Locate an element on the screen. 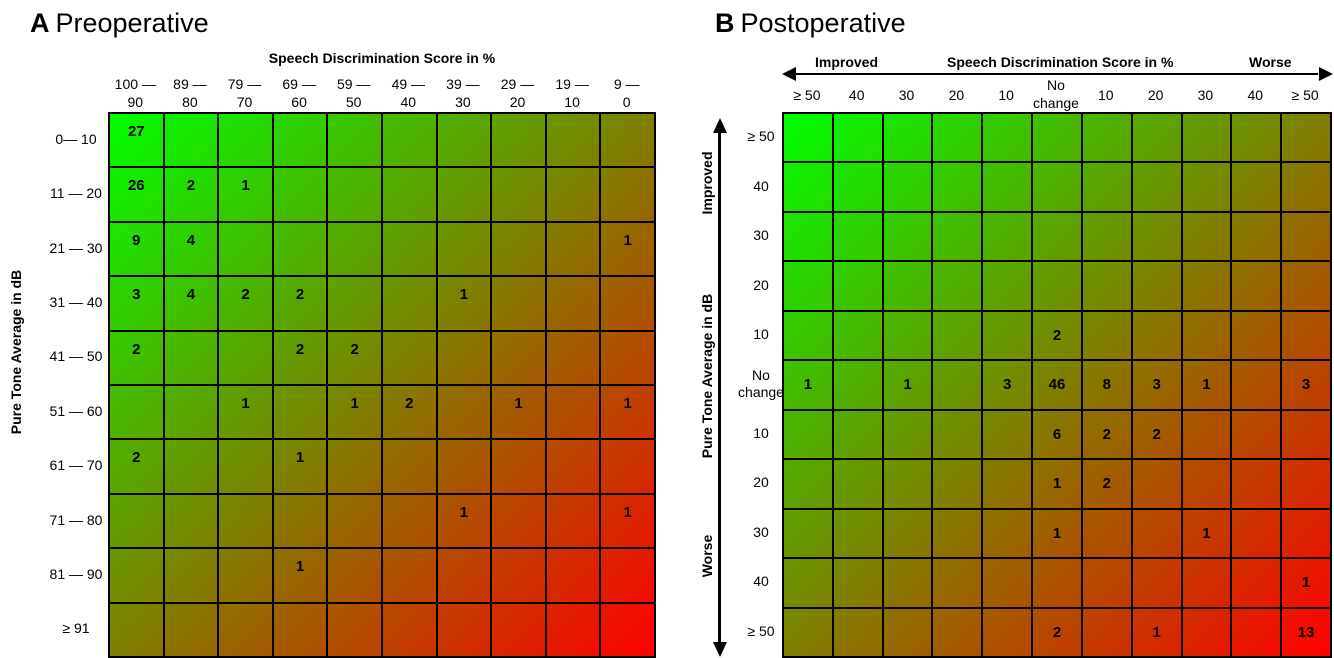 This screenshot has width=1334, height=658. panel-b-x-arrowhead-left-icon is located at coordinates (789, 74).